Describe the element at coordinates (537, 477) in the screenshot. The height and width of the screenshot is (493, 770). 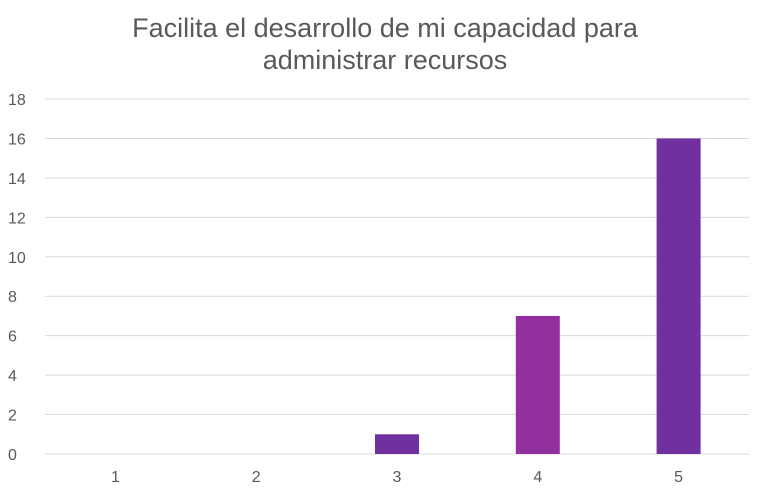
I see `x-tick-label: 4` at that location.